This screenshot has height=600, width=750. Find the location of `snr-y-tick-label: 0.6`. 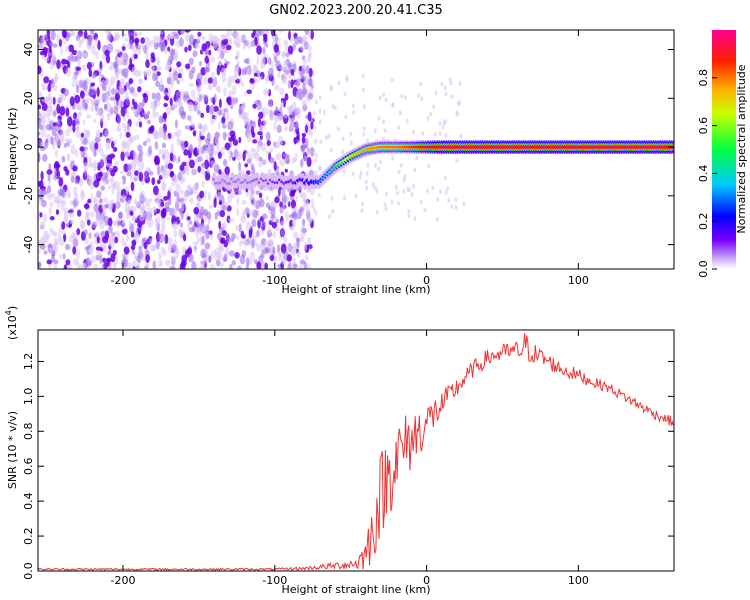

snr-y-tick-label: 0.6 is located at coordinates (28, 466).